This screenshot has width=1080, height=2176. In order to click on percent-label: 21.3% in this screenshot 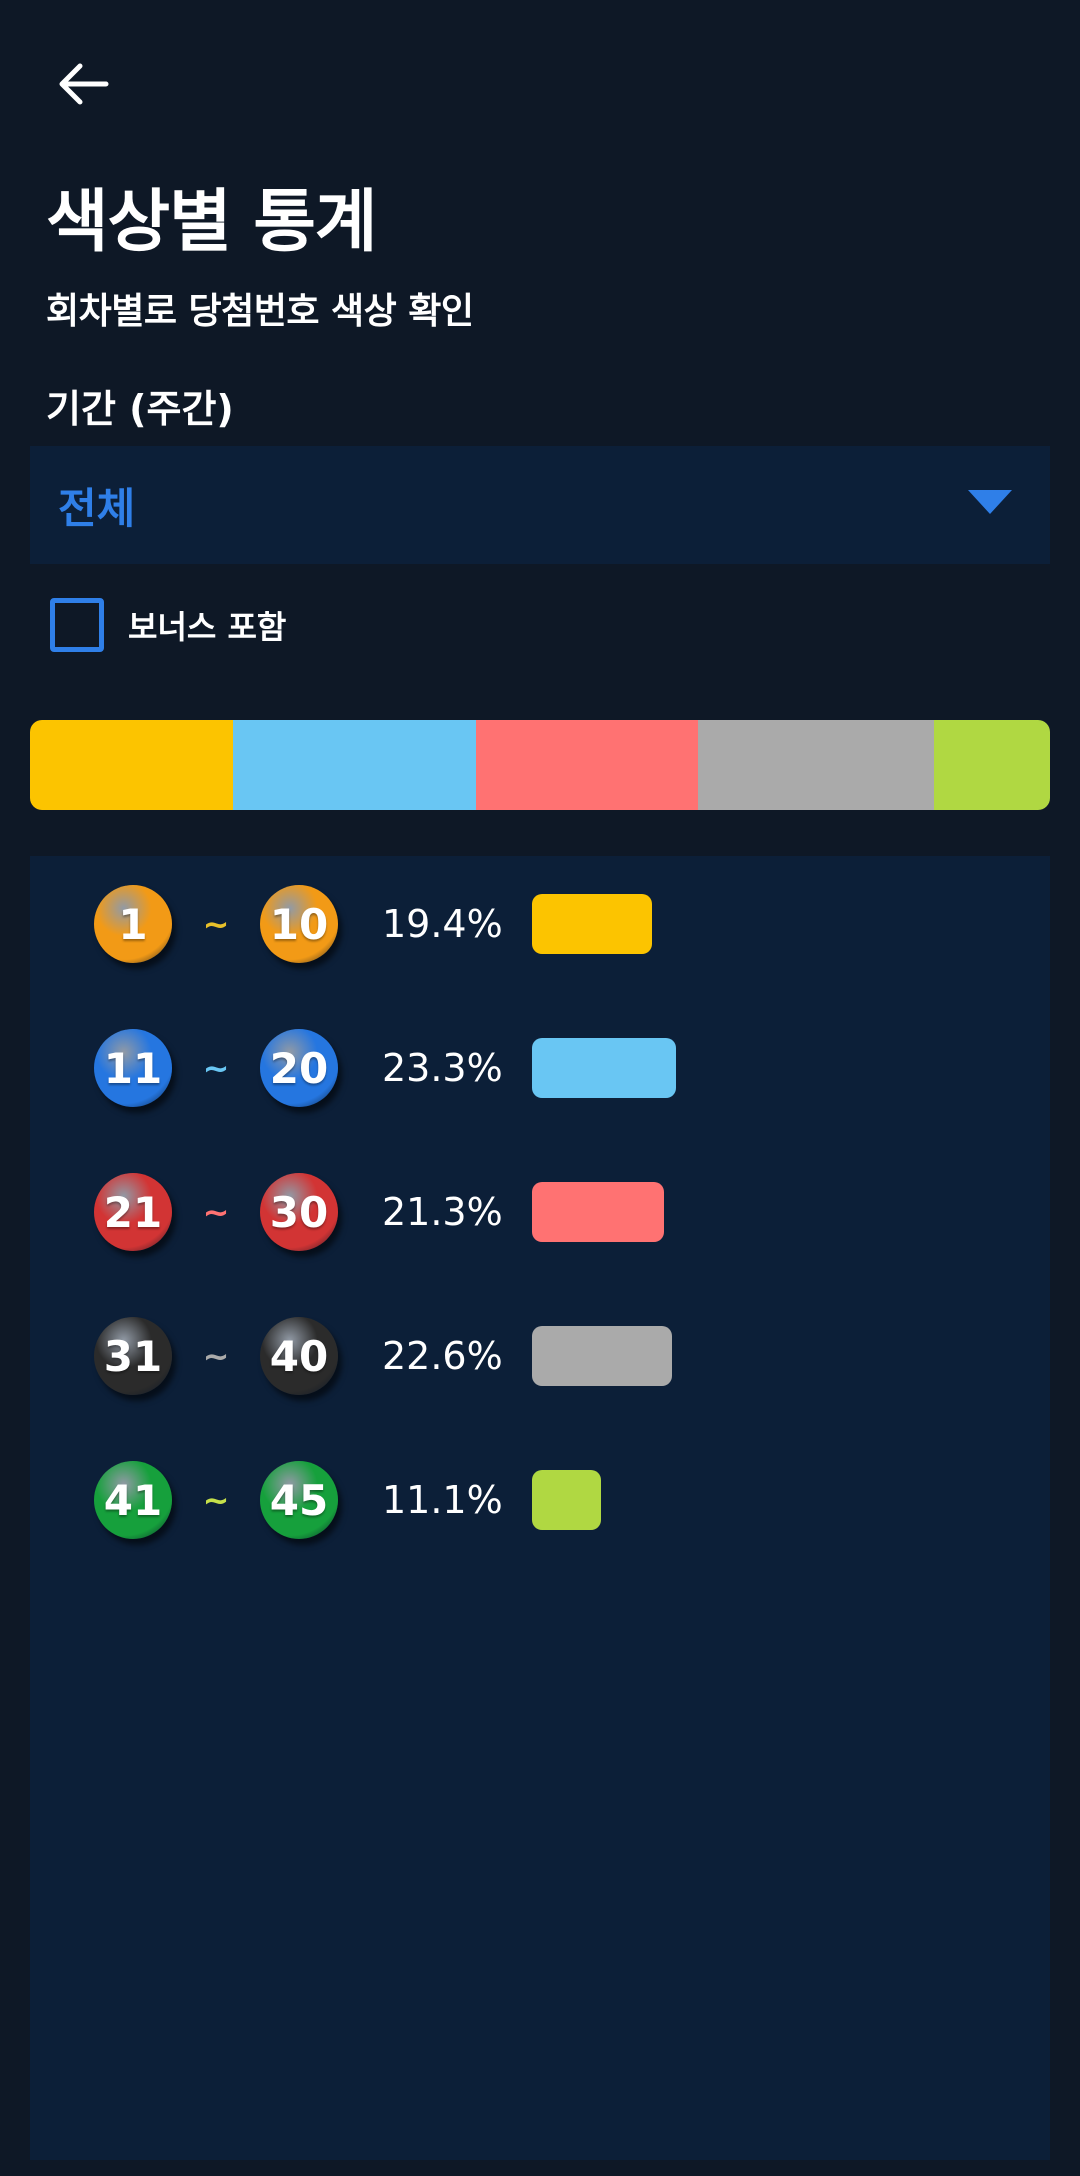, I will do `click(442, 1212)`.